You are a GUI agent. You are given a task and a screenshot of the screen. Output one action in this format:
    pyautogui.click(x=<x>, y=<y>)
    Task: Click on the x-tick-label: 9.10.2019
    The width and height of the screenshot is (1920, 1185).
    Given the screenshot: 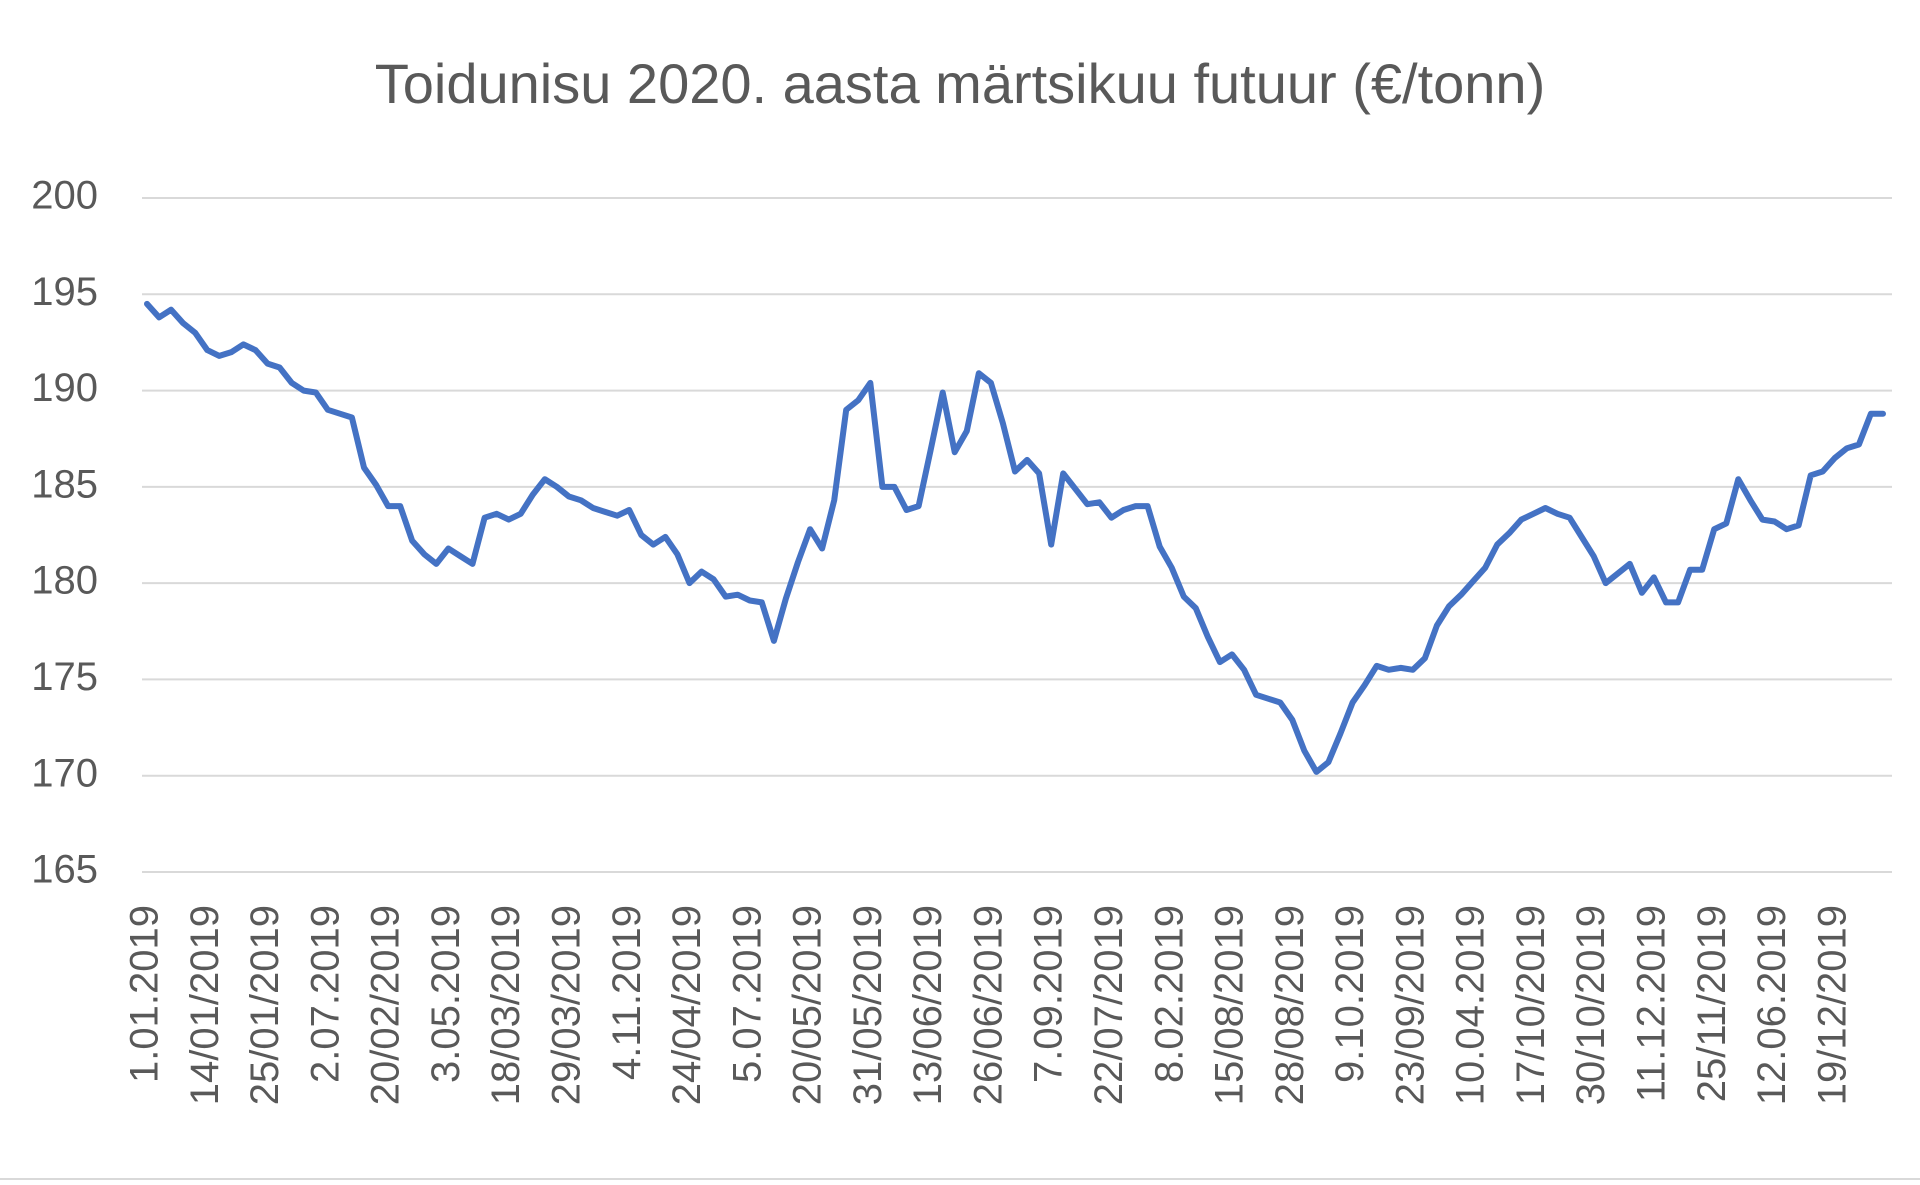 What is the action you would take?
    pyautogui.click(x=1350, y=994)
    